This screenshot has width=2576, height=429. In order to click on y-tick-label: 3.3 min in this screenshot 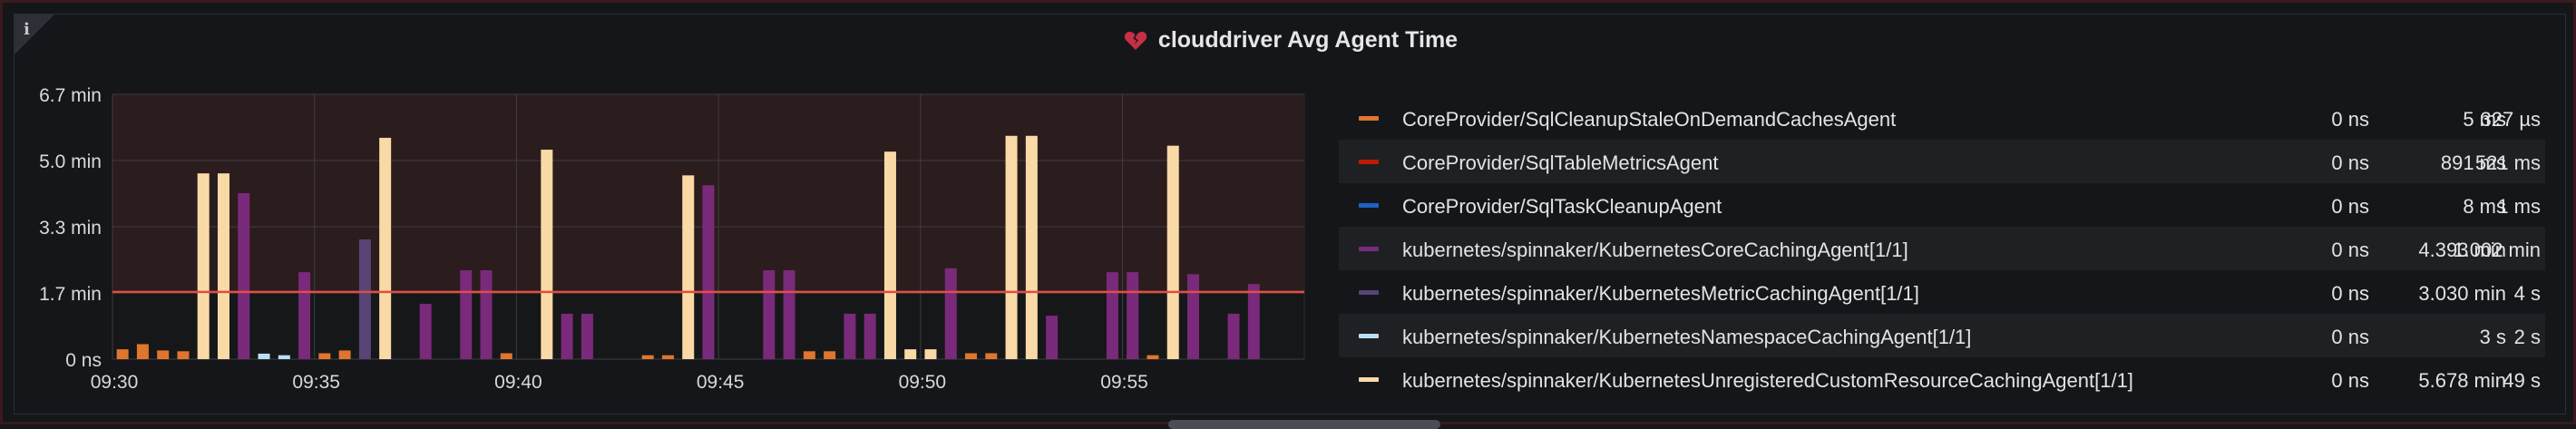, I will do `click(70, 228)`.